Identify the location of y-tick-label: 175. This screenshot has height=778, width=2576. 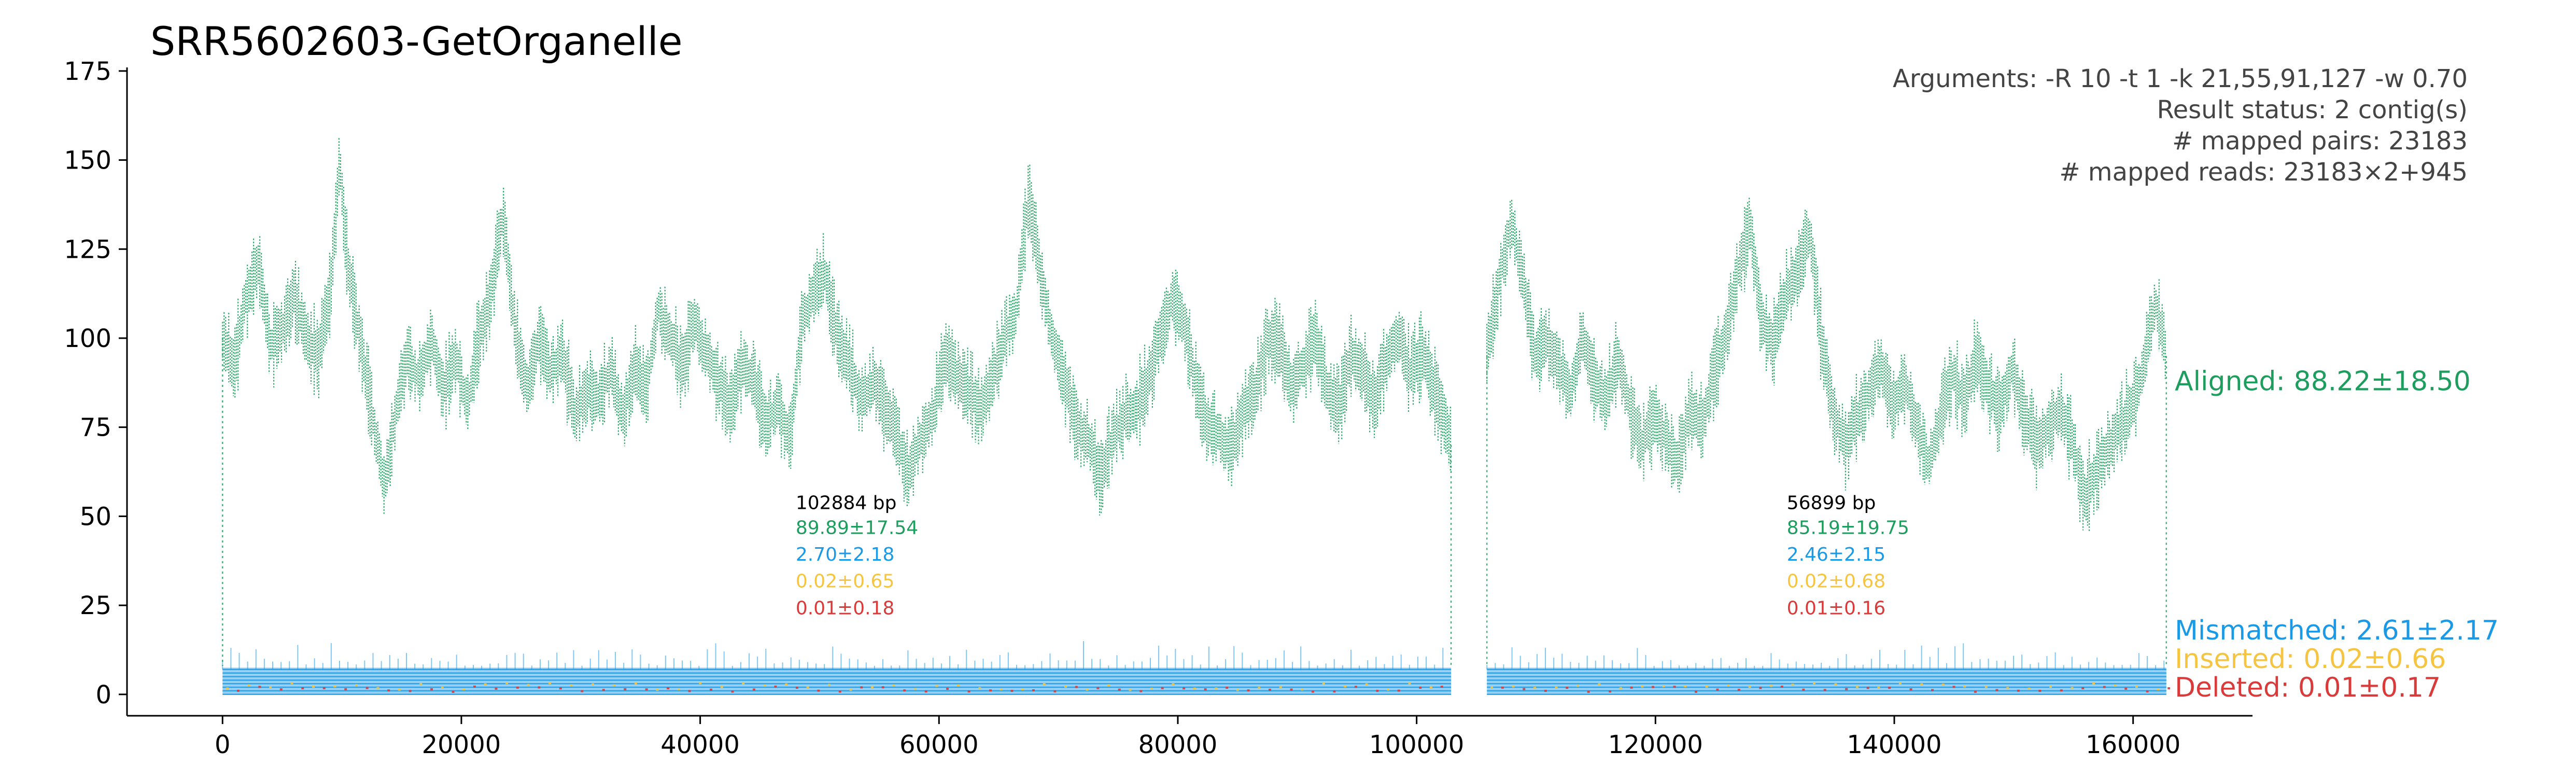
(87, 71).